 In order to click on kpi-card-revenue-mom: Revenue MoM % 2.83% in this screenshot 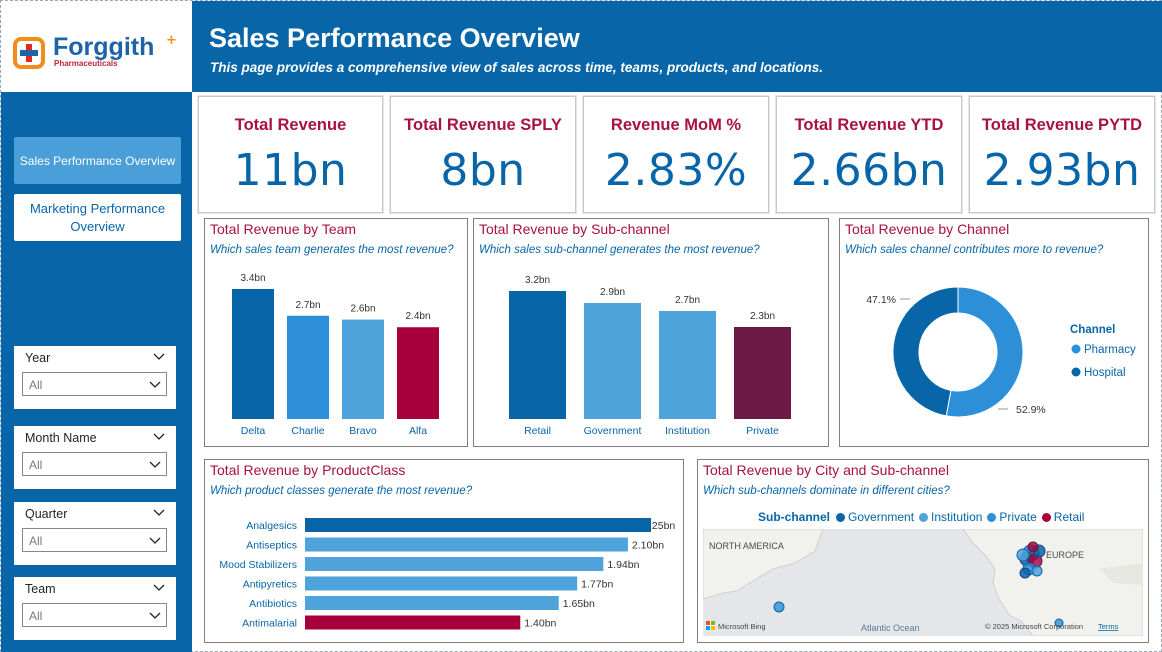, I will do `click(676, 154)`.